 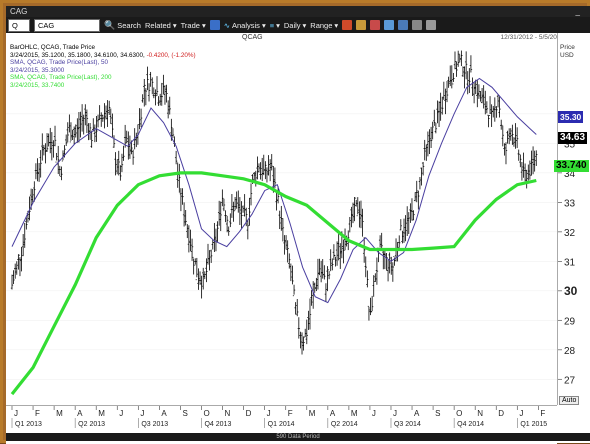 I want to click on related-menu: Related ▾, so click(x=161, y=25).